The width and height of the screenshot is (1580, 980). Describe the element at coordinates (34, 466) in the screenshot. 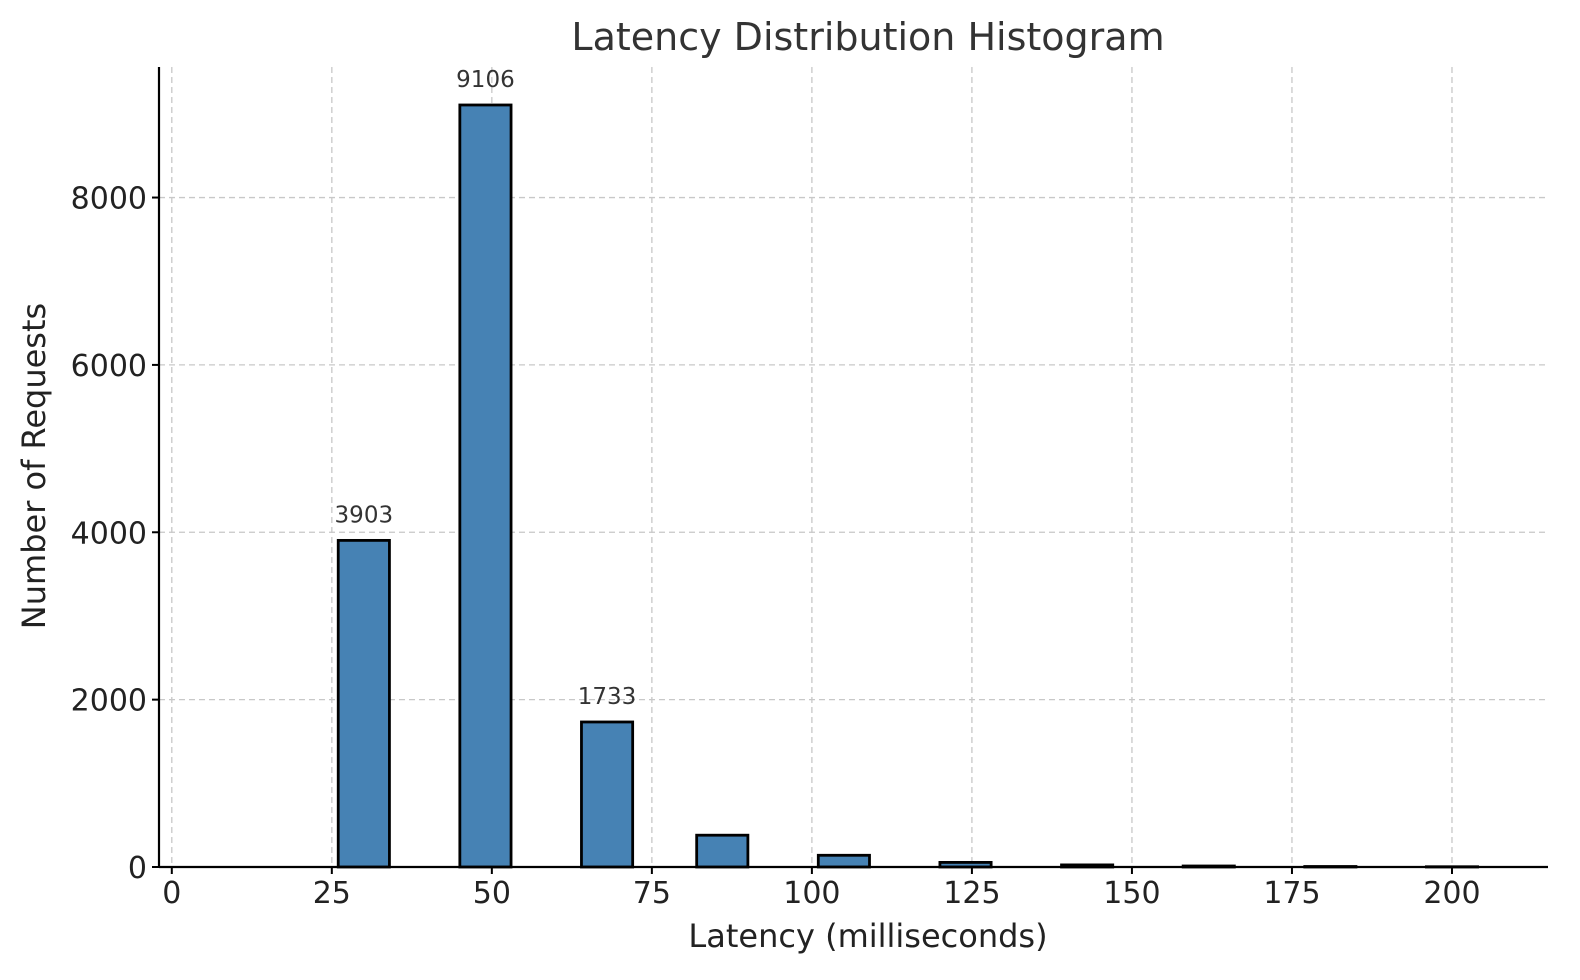

I see `y-axis-label: Number of Requests` at that location.